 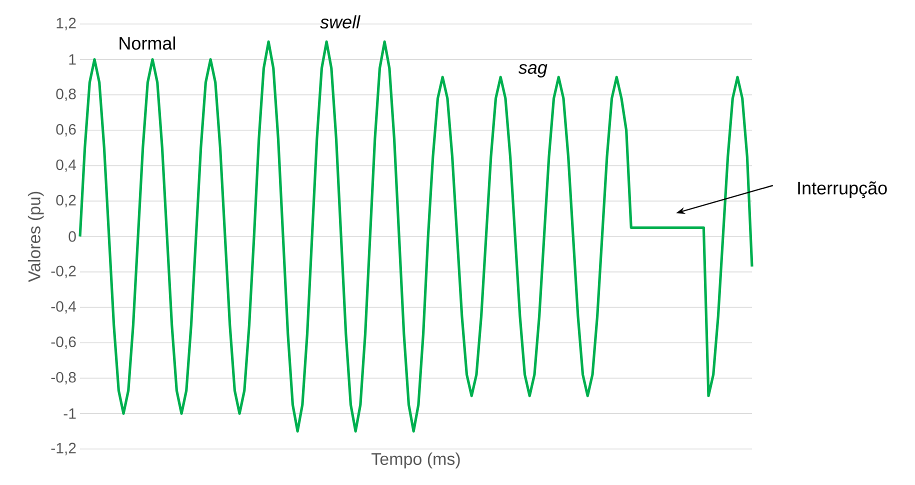 What do you see at coordinates (63, 272) in the screenshot?
I see `y-tick-label: -0,2` at bounding box center [63, 272].